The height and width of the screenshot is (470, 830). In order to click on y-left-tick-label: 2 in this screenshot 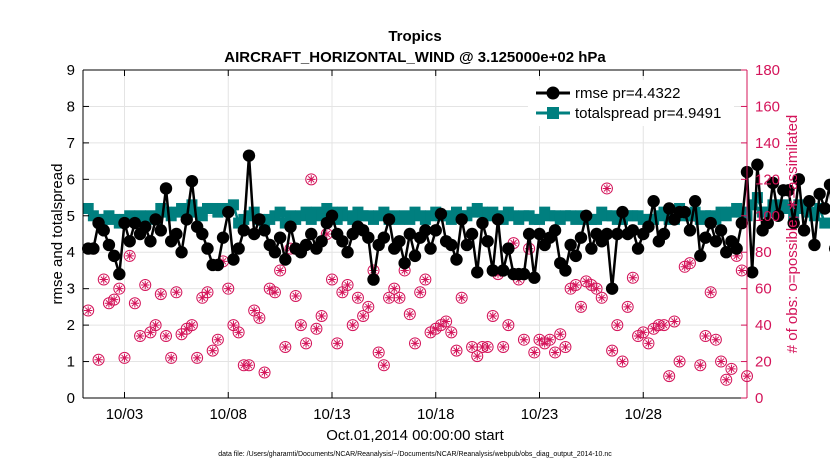, I will do `click(71, 325)`.